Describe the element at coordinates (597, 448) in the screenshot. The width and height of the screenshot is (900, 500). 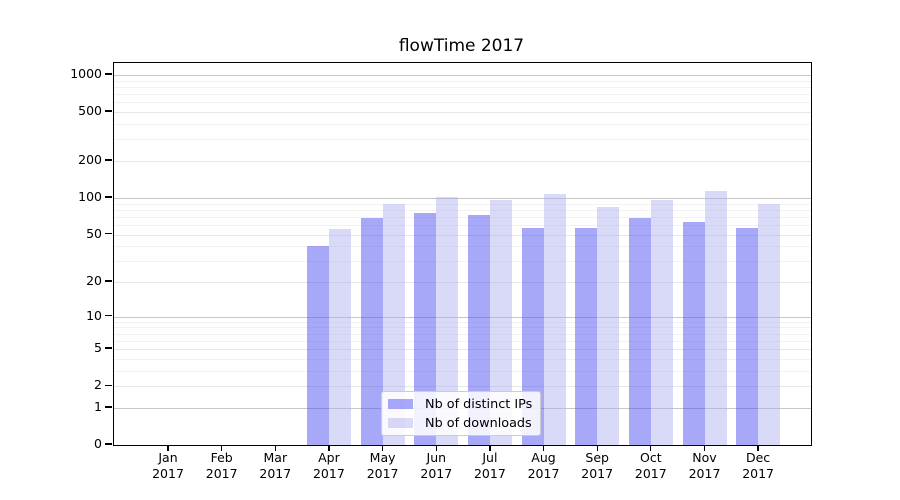
I see `x-tick-mark-sep` at that location.